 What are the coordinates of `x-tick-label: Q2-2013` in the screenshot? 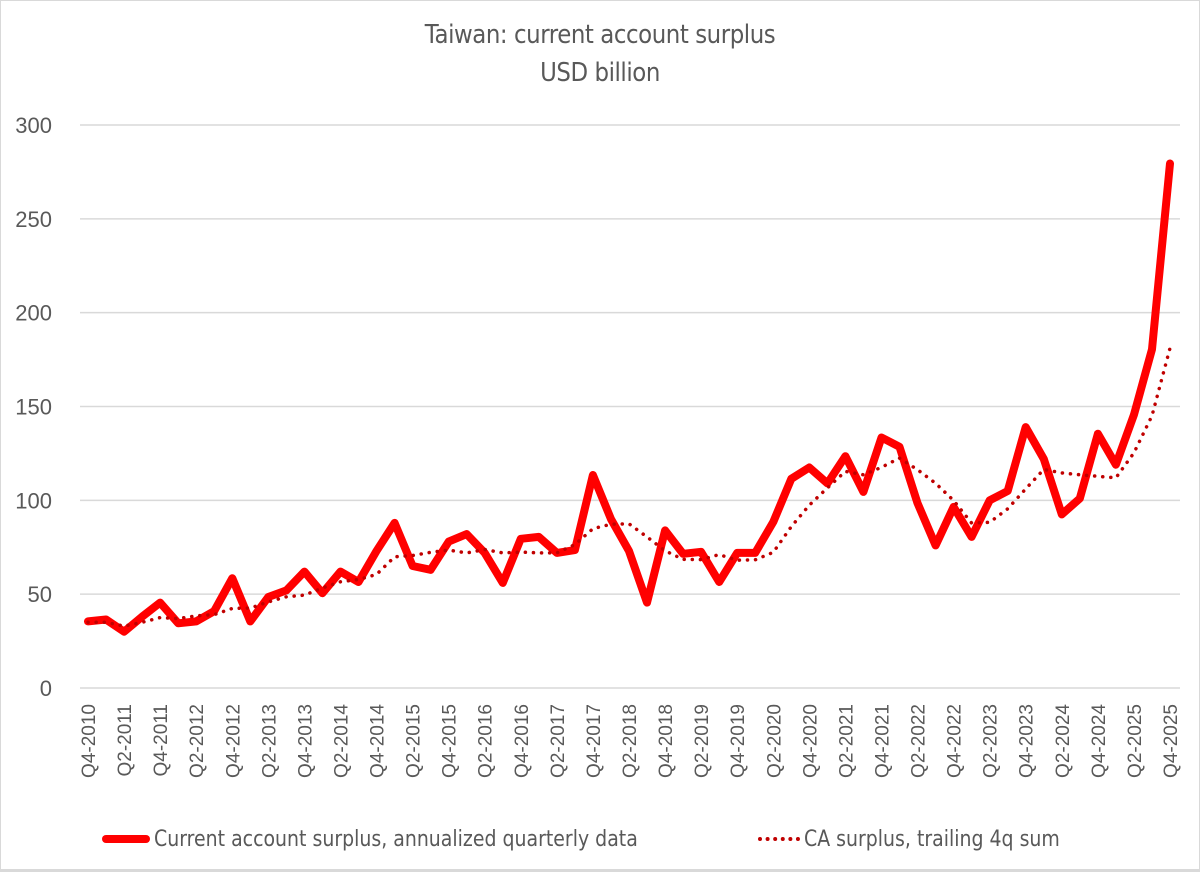 It's located at (269, 741).